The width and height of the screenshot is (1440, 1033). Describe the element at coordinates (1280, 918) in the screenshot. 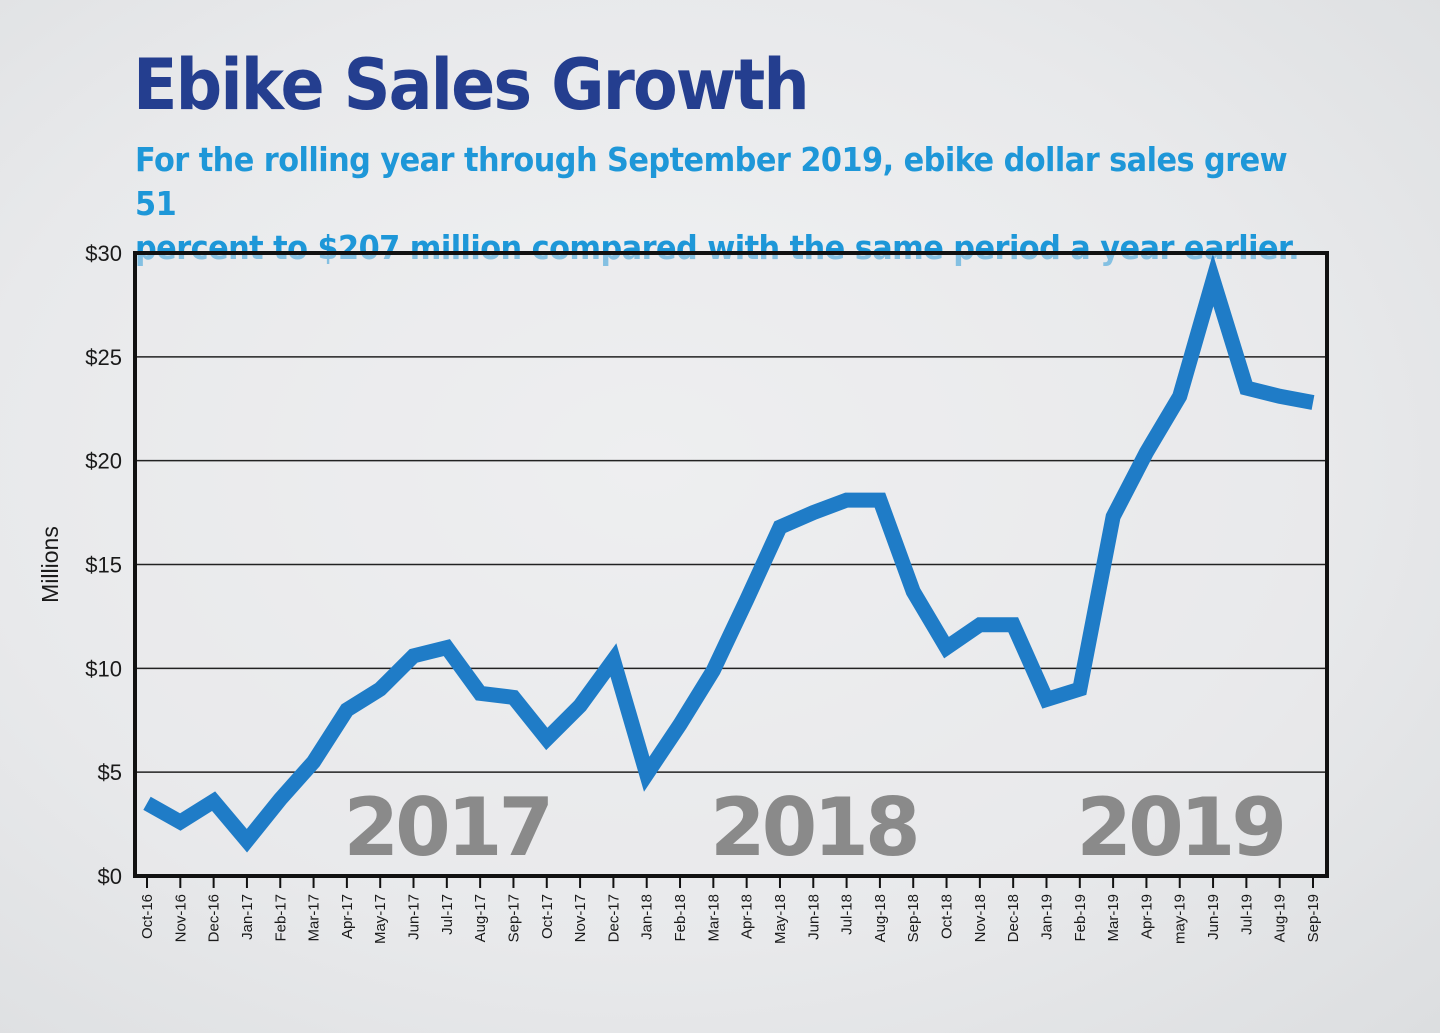

I see `x-tick-label: Aug-19` at that location.